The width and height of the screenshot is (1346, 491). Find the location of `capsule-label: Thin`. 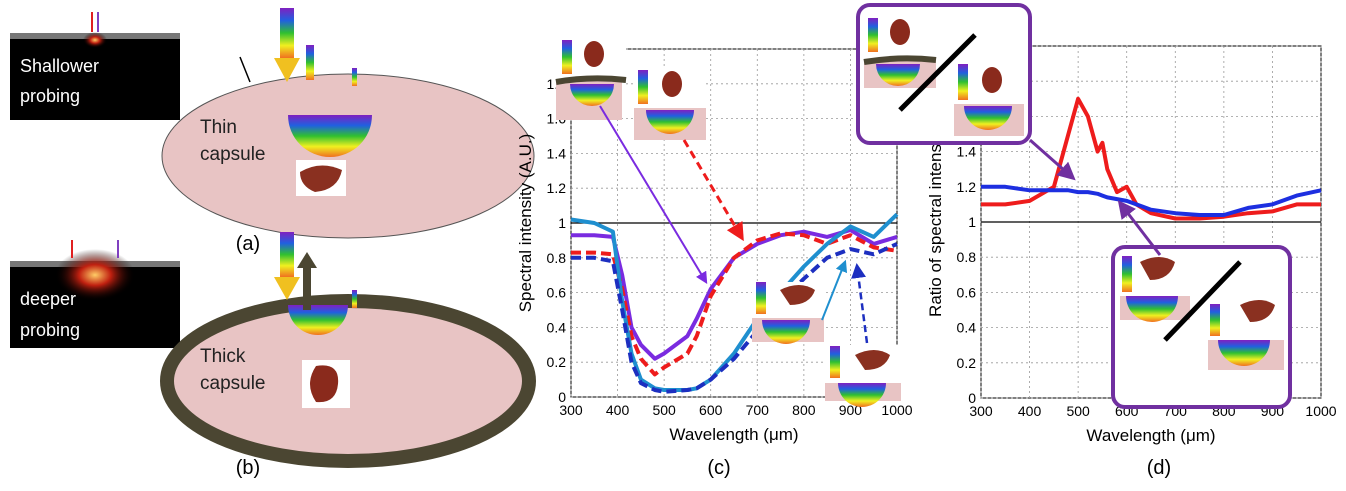

capsule-label: Thin is located at coordinates (218, 127).